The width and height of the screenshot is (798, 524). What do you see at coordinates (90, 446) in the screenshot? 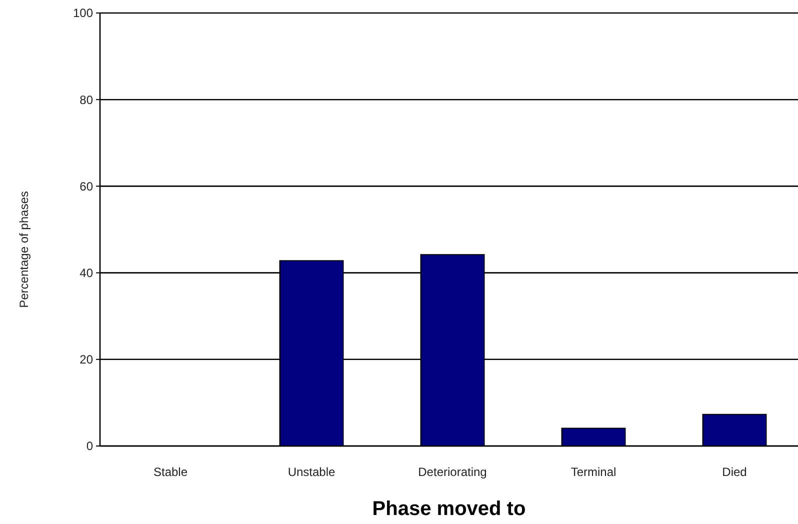
I see `y-tick-label: 0` at bounding box center [90, 446].